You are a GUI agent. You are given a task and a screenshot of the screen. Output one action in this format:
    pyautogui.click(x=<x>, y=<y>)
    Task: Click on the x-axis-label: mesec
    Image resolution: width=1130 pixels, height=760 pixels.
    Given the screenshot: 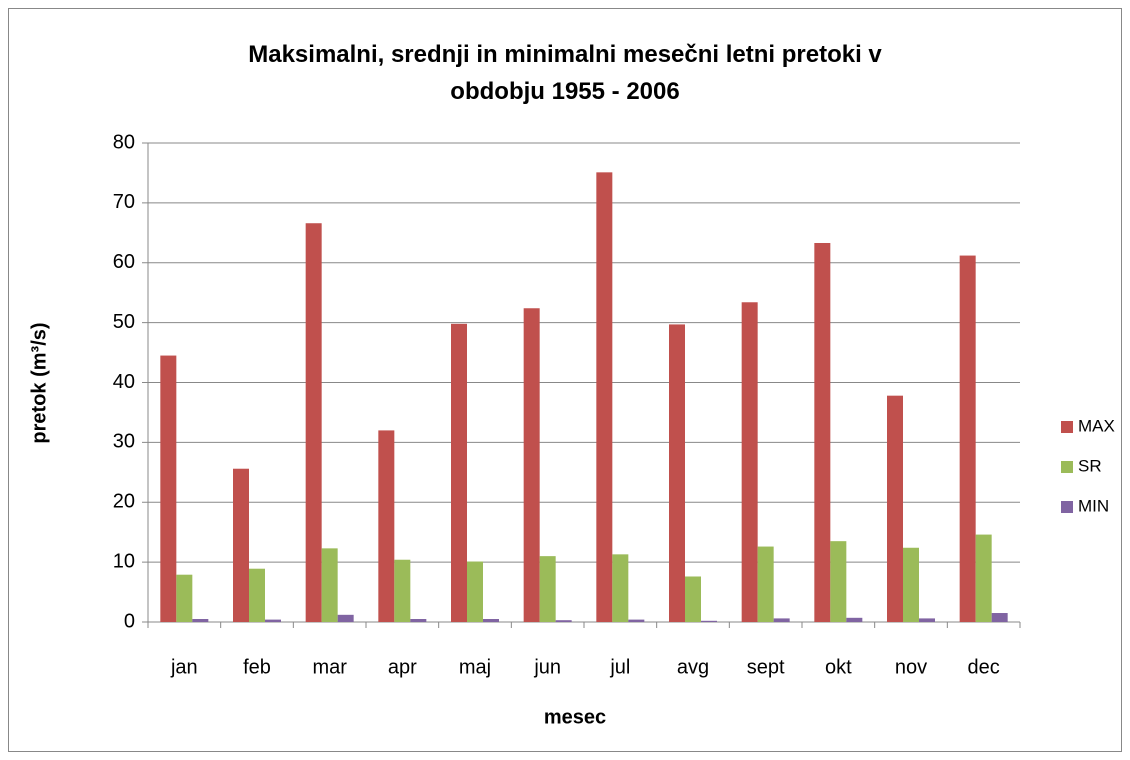 What is the action you would take?
    pyautogui.click(x=575, y=717)
    